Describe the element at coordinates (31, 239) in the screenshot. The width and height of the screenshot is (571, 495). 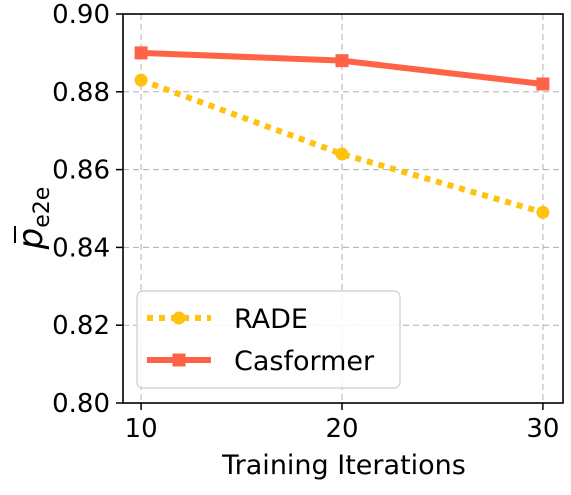
I see `y-axis-label-main: p` at that location.